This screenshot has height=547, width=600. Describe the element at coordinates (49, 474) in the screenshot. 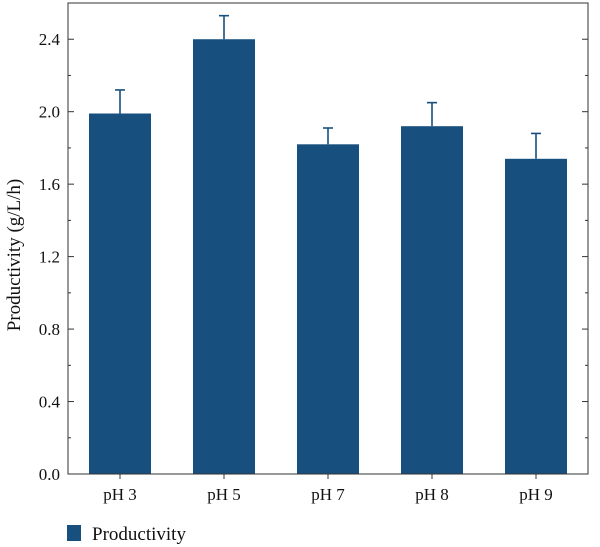

I see `y-tick-label-0: 0.0` at that location.